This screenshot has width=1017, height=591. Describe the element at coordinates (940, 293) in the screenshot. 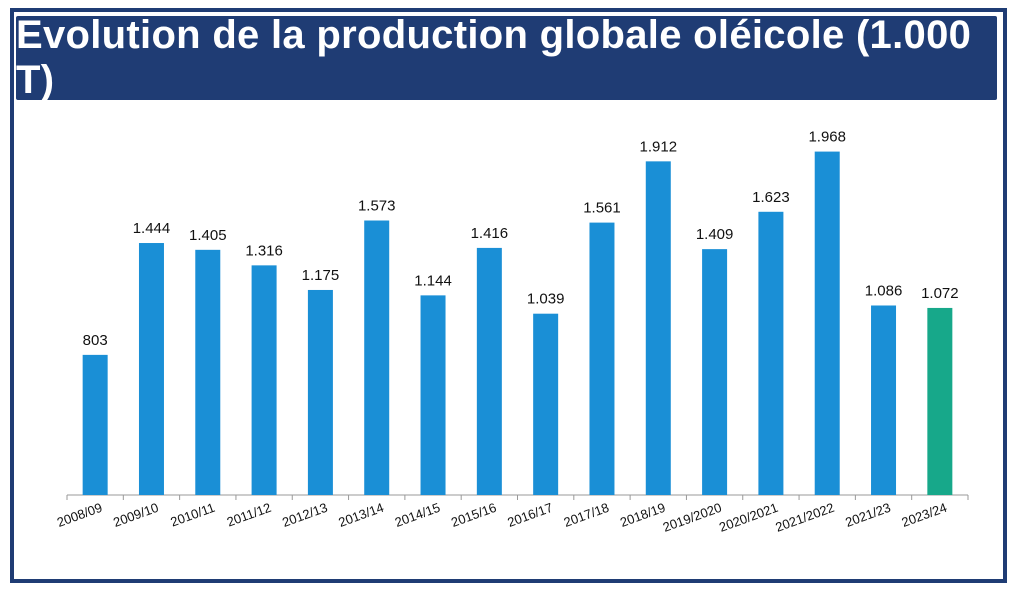

I see `value-label: 1.072` at that location.